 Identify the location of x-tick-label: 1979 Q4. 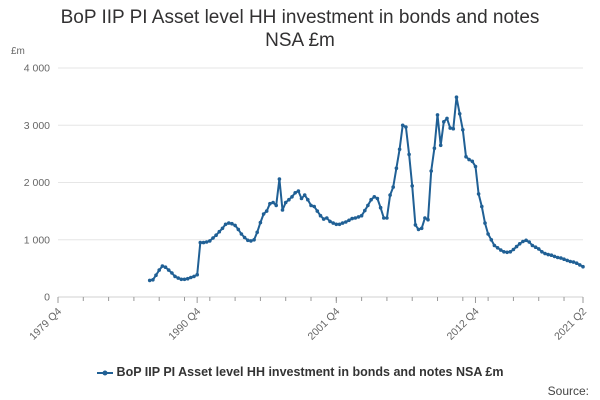
(45, 324).